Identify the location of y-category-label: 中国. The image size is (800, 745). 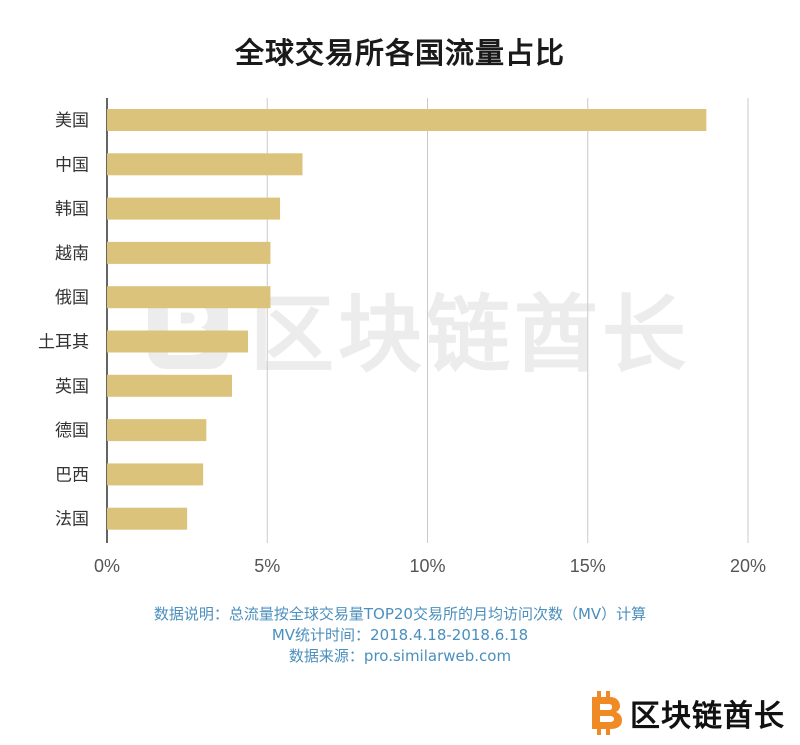
(72, 165).